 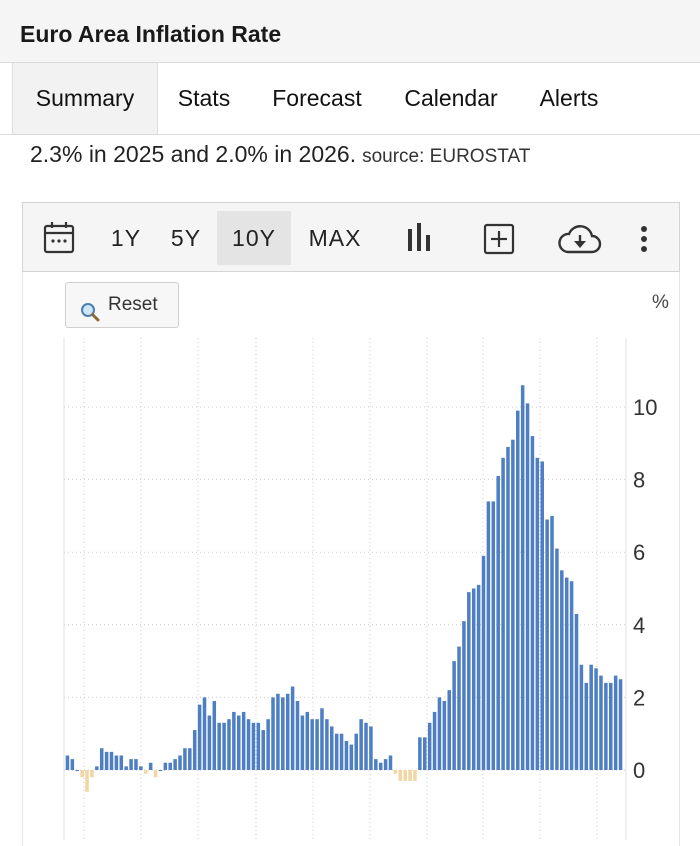 I want to click on unit-label: %, so click(x=660, y=302).